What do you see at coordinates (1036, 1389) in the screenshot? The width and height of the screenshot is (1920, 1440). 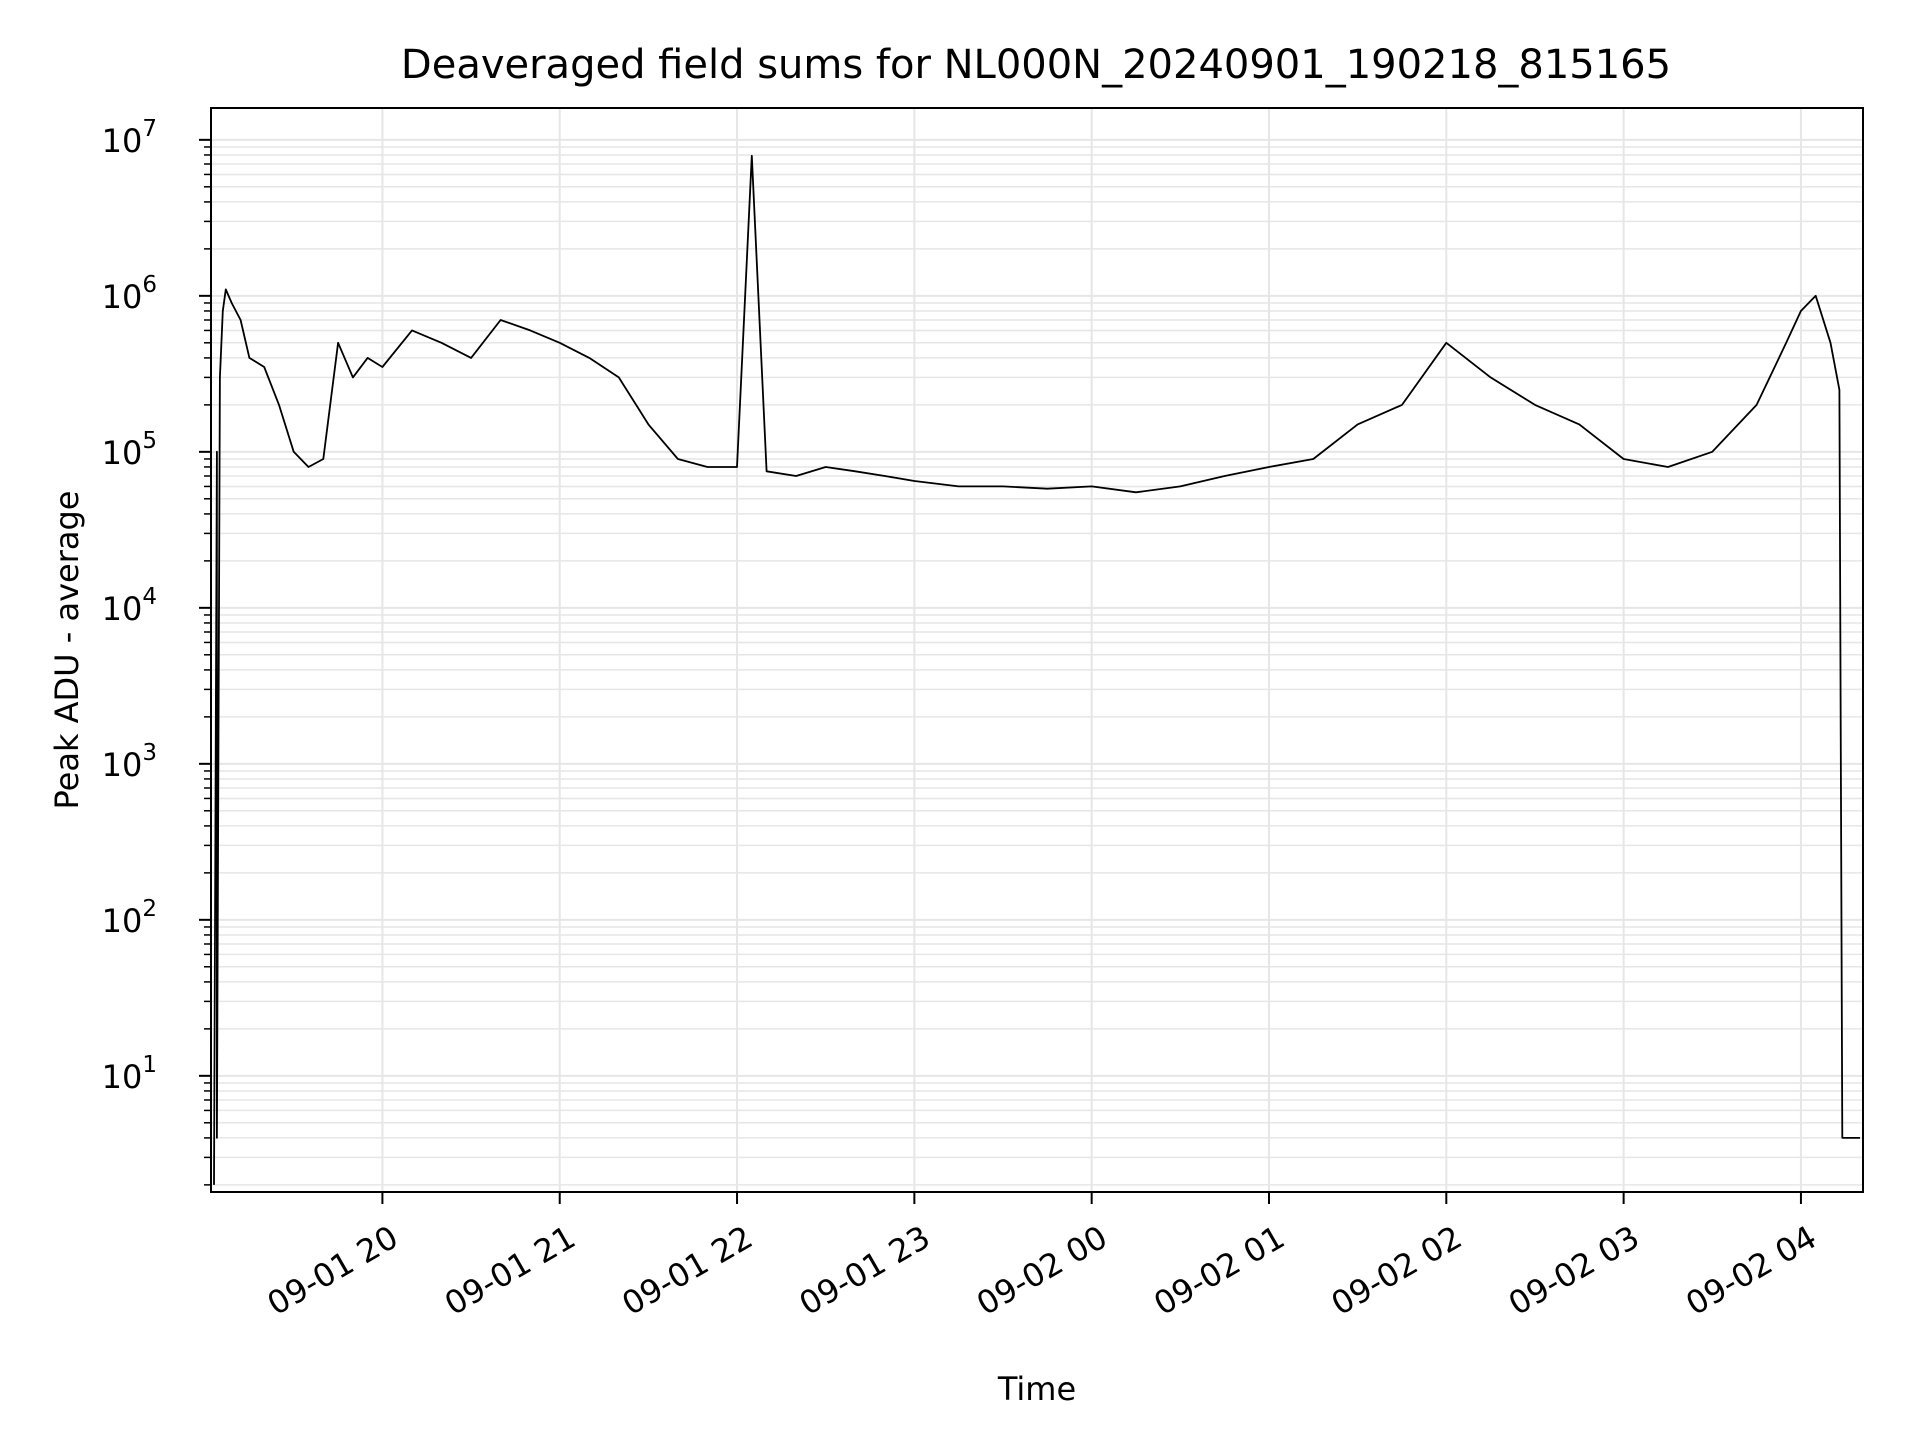 I see `x-axis-label: Time` at bounding box center [1036, 1389].